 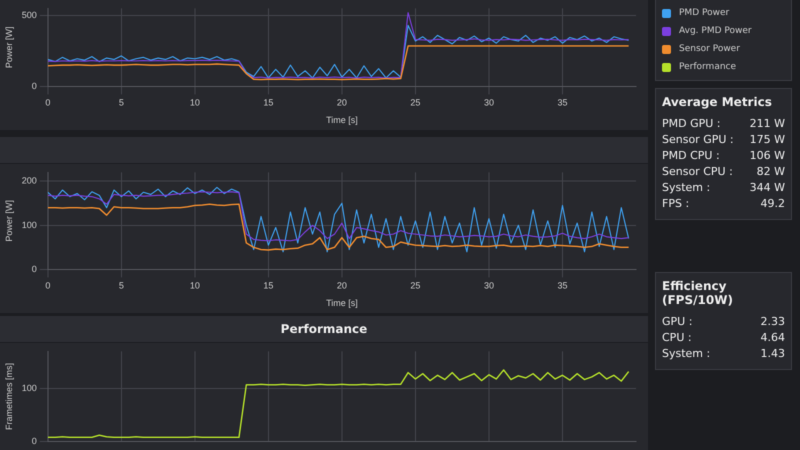 What do you see at coordinates (698, 139) in the screenshot?
I see `text: Sensor GPU :` at bounding box center [698, 139].